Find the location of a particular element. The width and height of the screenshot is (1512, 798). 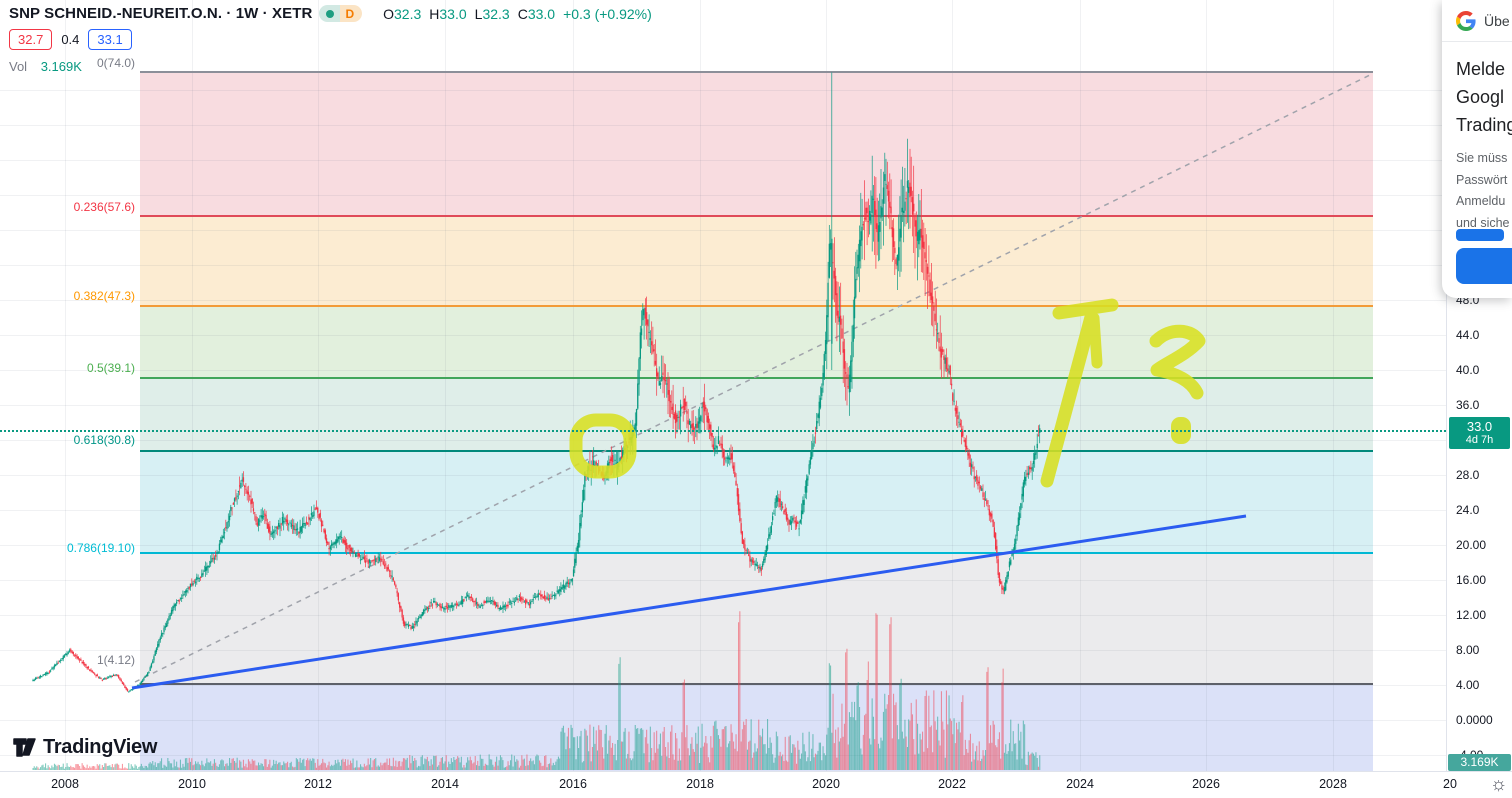

current-price-badge: 33.0 4d 7h is located at coordinates (1479, 433).